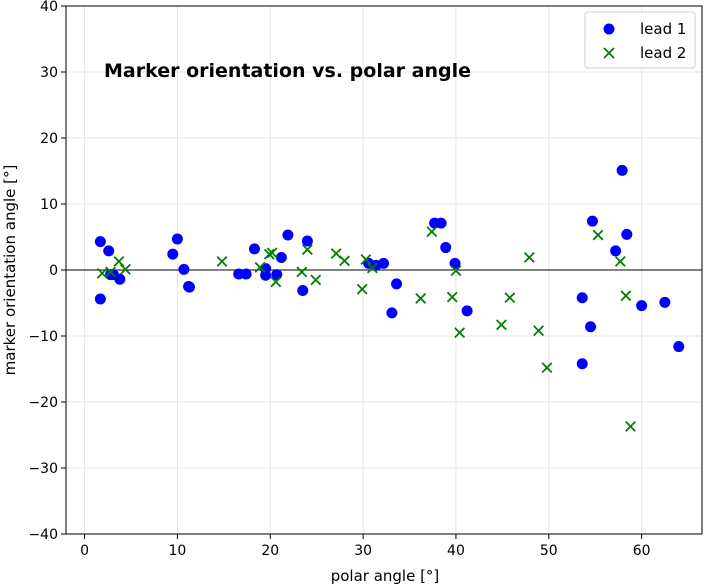 The height and width of the screenshot is (585, 705). I want to click on y-tick-label: 10, so click(49, 205).